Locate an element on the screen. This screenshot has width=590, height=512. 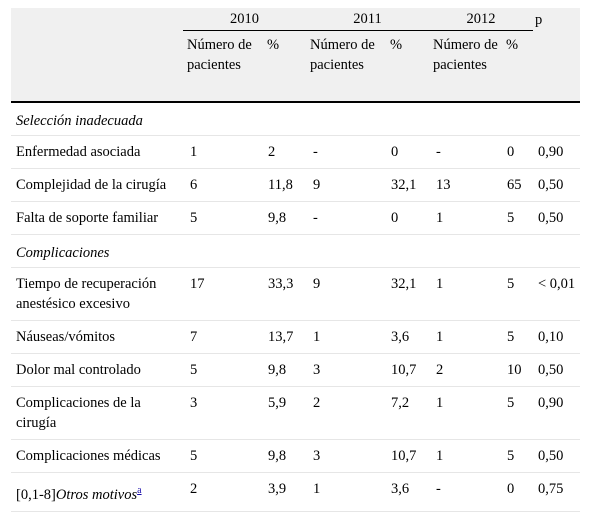
row-label: Dolor mal controlado is located at coordinates (97, 370).